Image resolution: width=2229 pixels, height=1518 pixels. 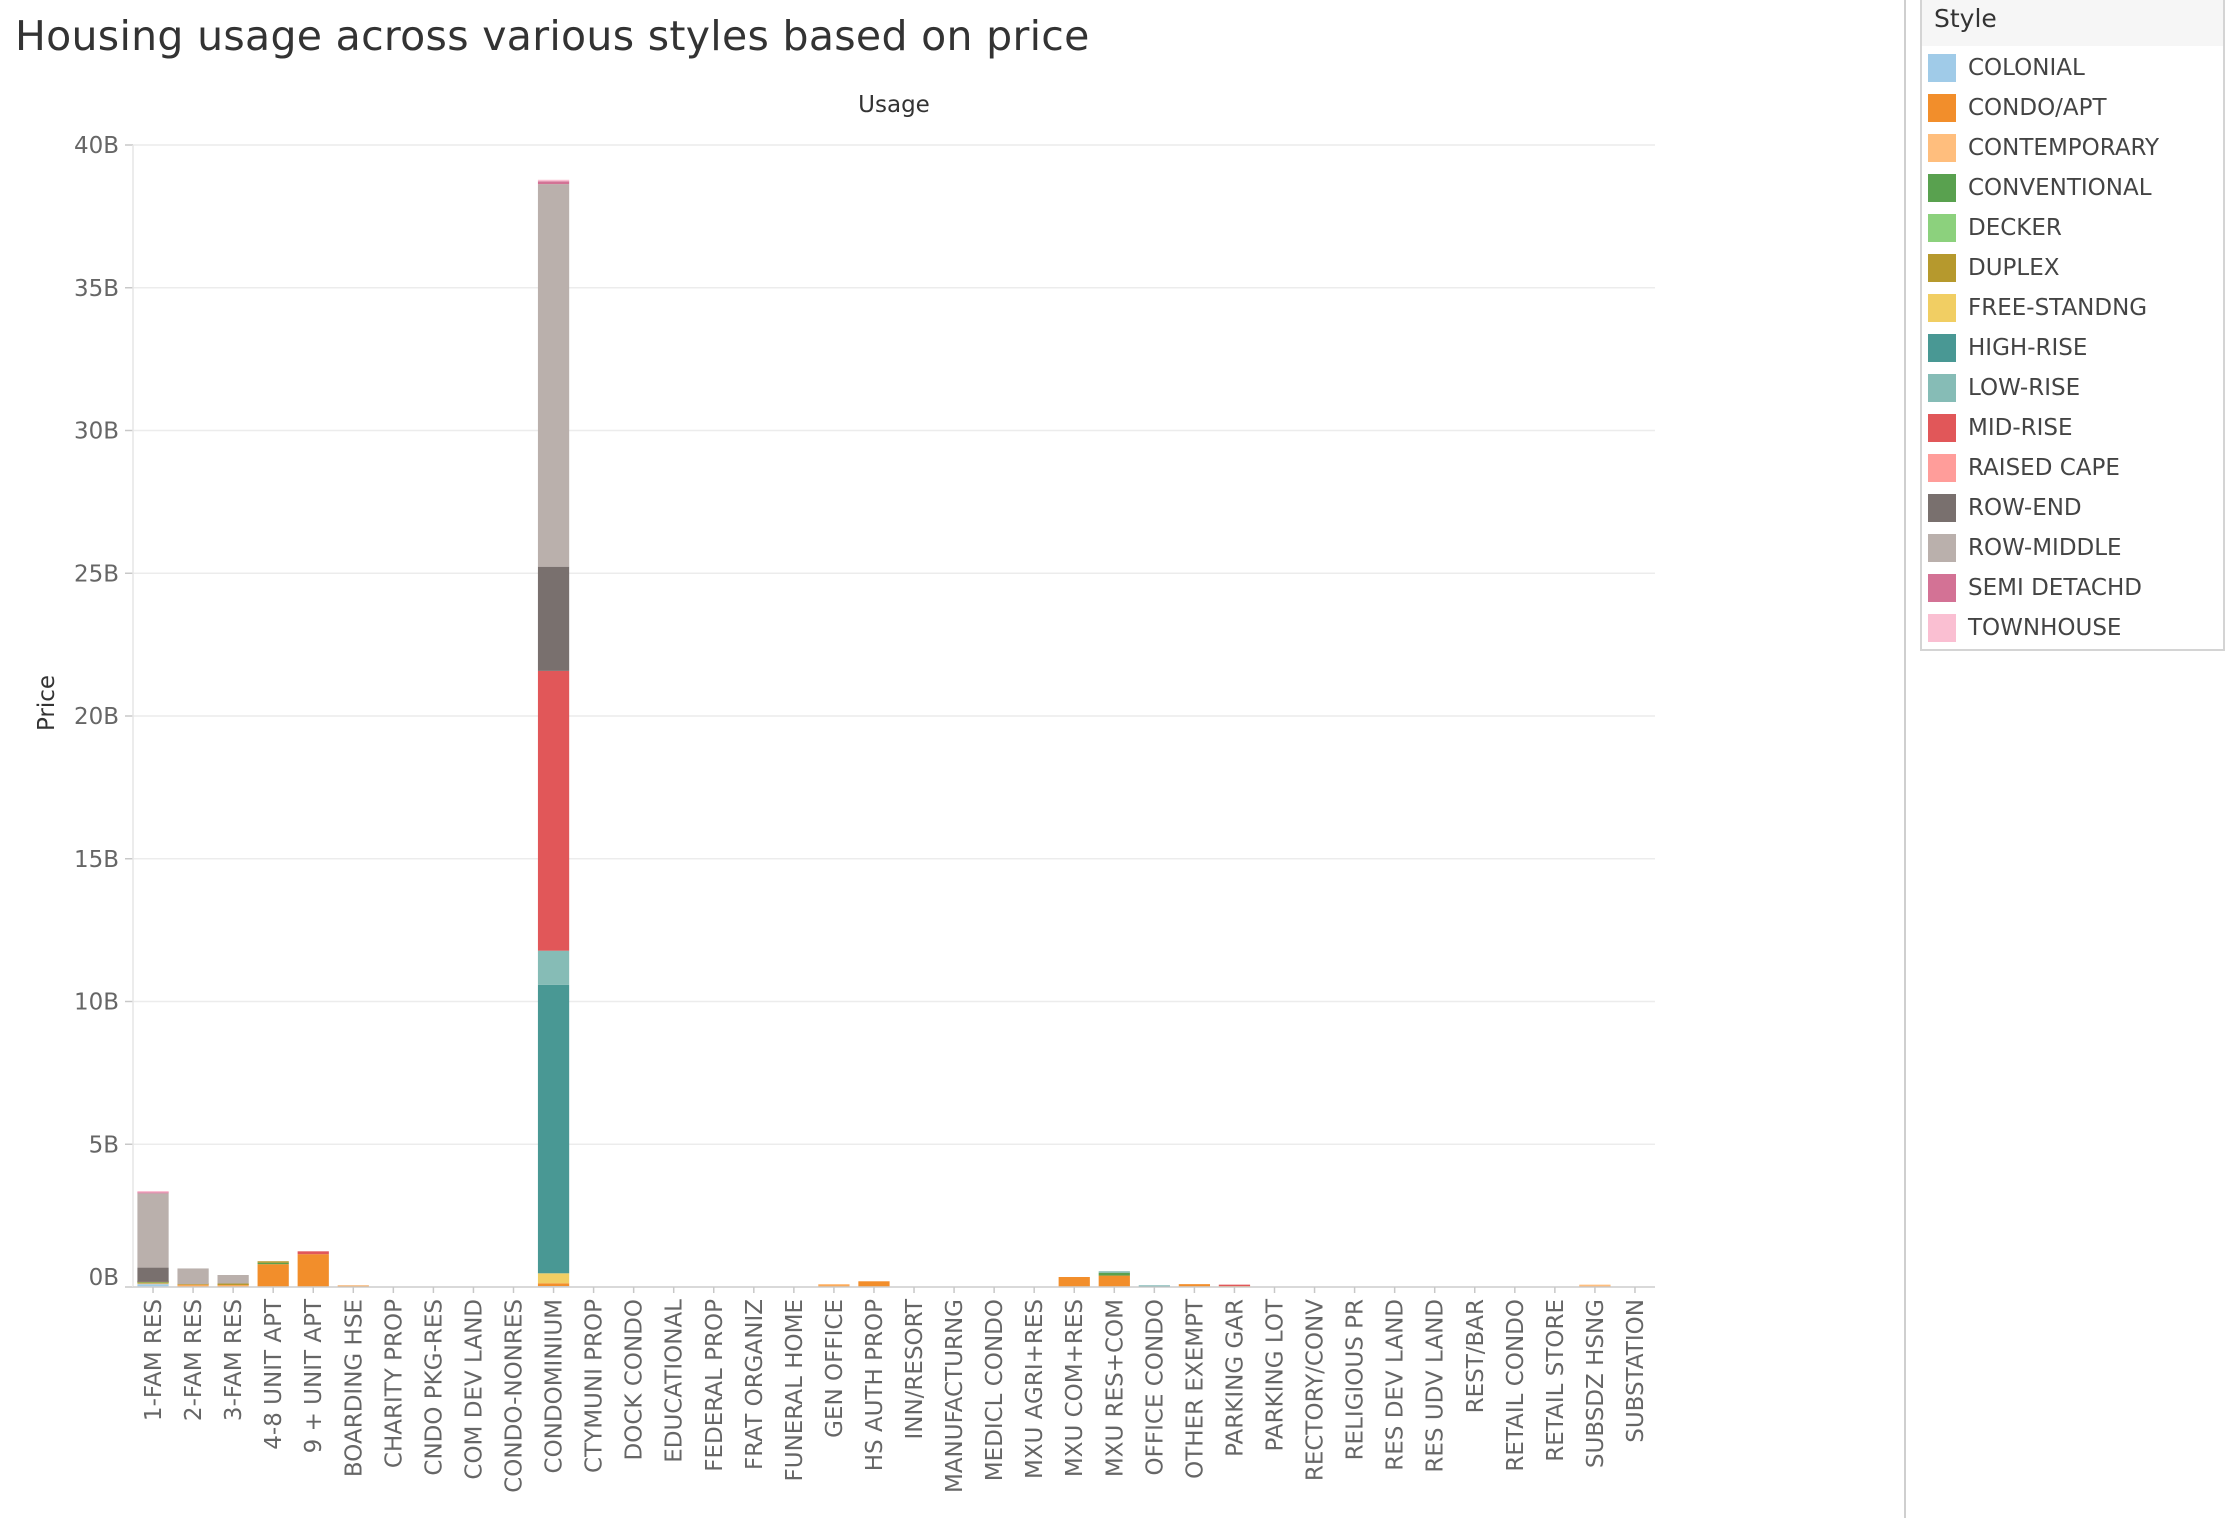 I want to click on x-tick-label: 9 + UNIT APT, so click(x=314, y=1375).